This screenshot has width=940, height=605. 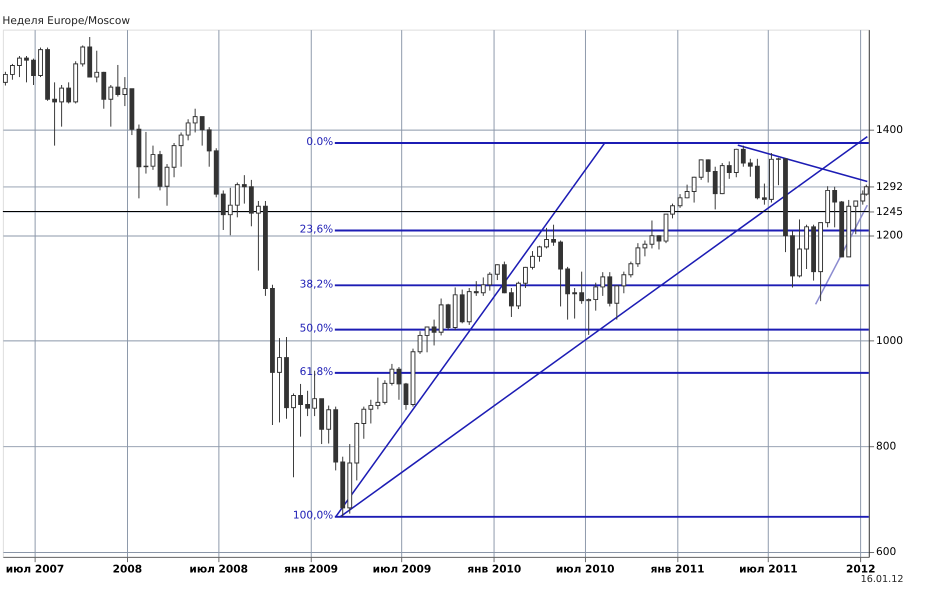 I want to click on y-tick-label: 1400, so click(x=890, y=130).